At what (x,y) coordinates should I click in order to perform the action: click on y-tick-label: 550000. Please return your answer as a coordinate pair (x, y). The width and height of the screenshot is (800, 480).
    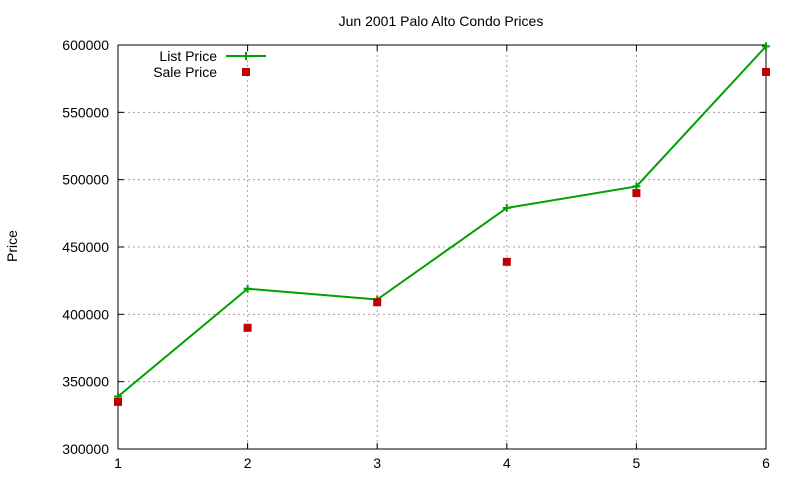
    Looking at the image, I should click on (85, 112).